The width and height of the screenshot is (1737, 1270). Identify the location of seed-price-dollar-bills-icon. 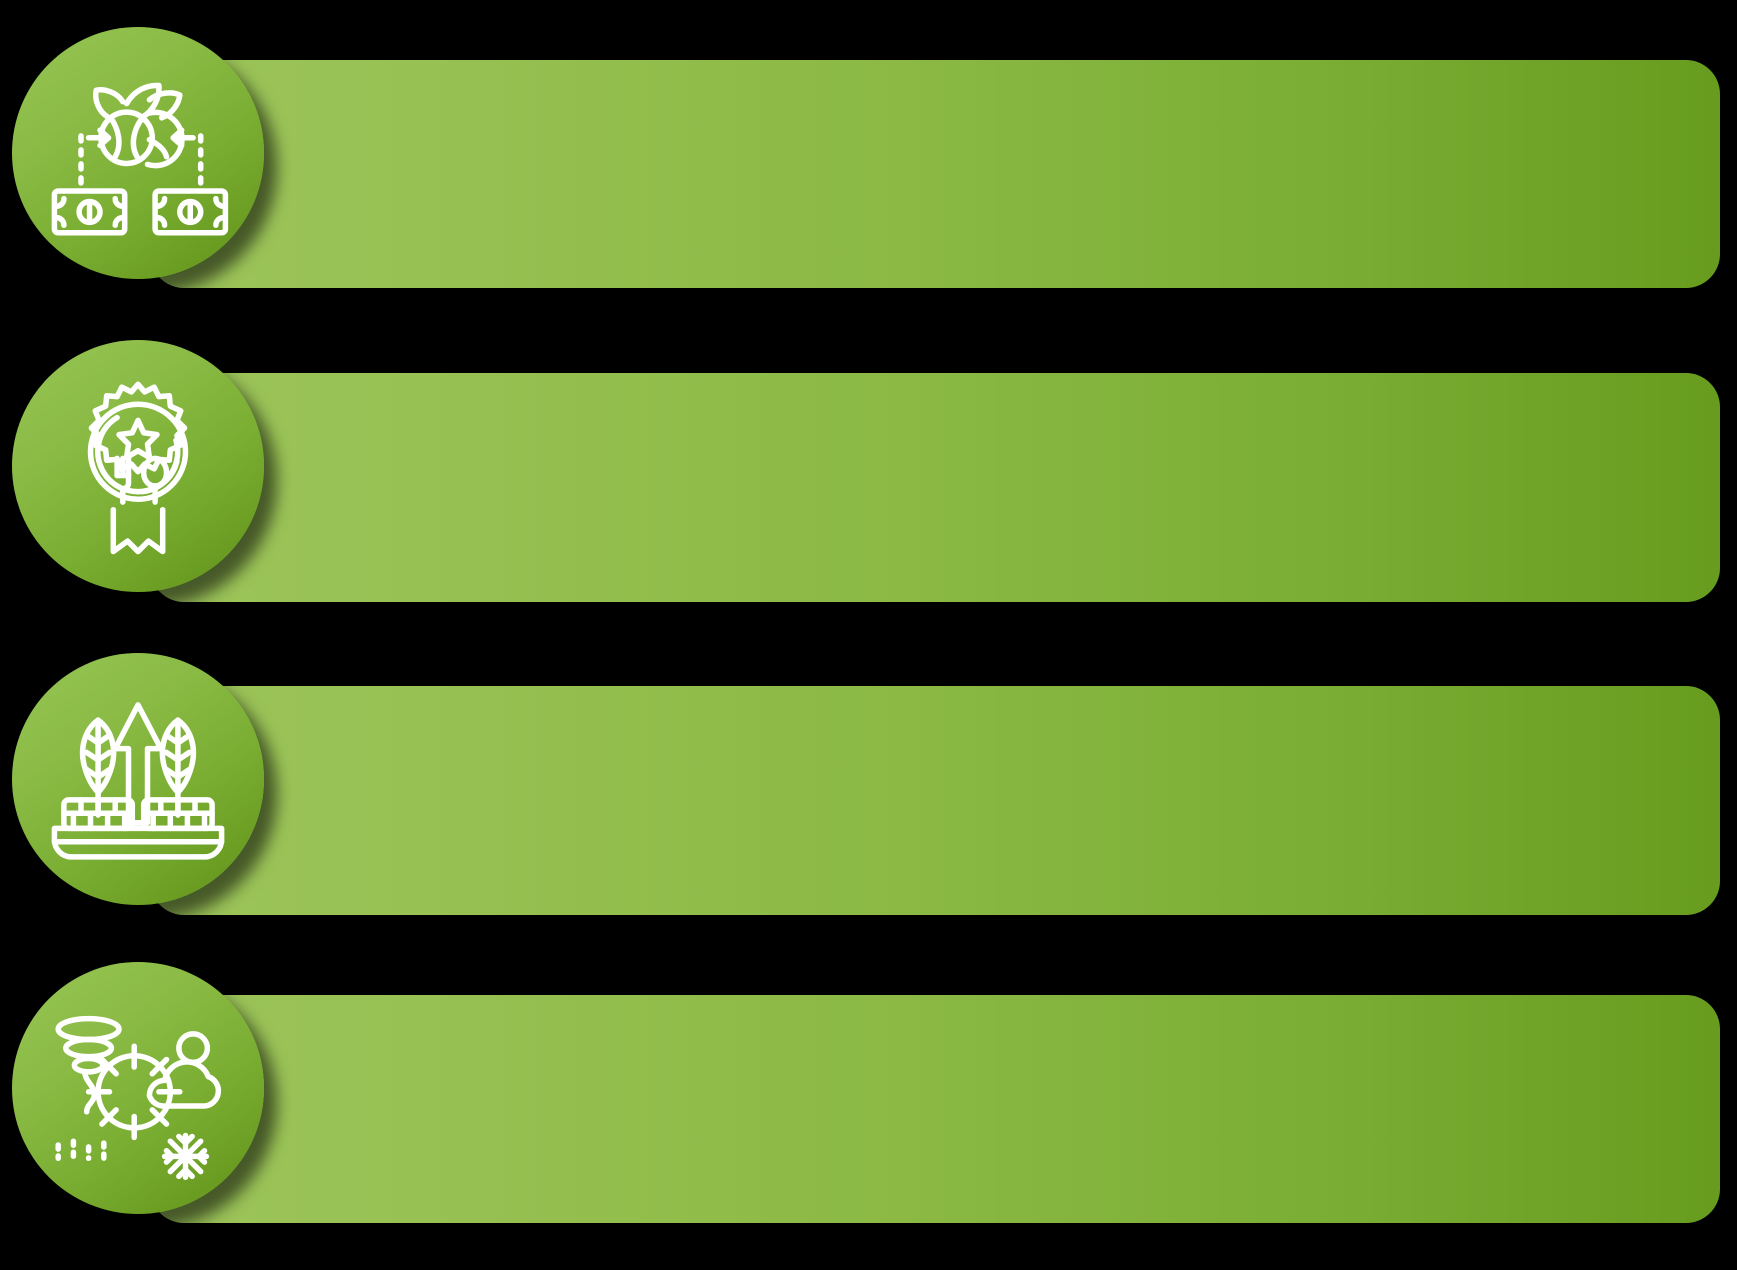
(138, 153).